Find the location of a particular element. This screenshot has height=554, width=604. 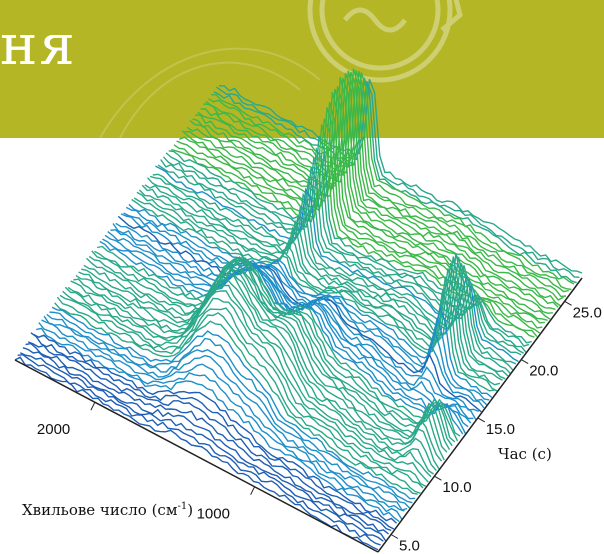

y-tick-label: 15.0 is located at coordinates (500, 429).